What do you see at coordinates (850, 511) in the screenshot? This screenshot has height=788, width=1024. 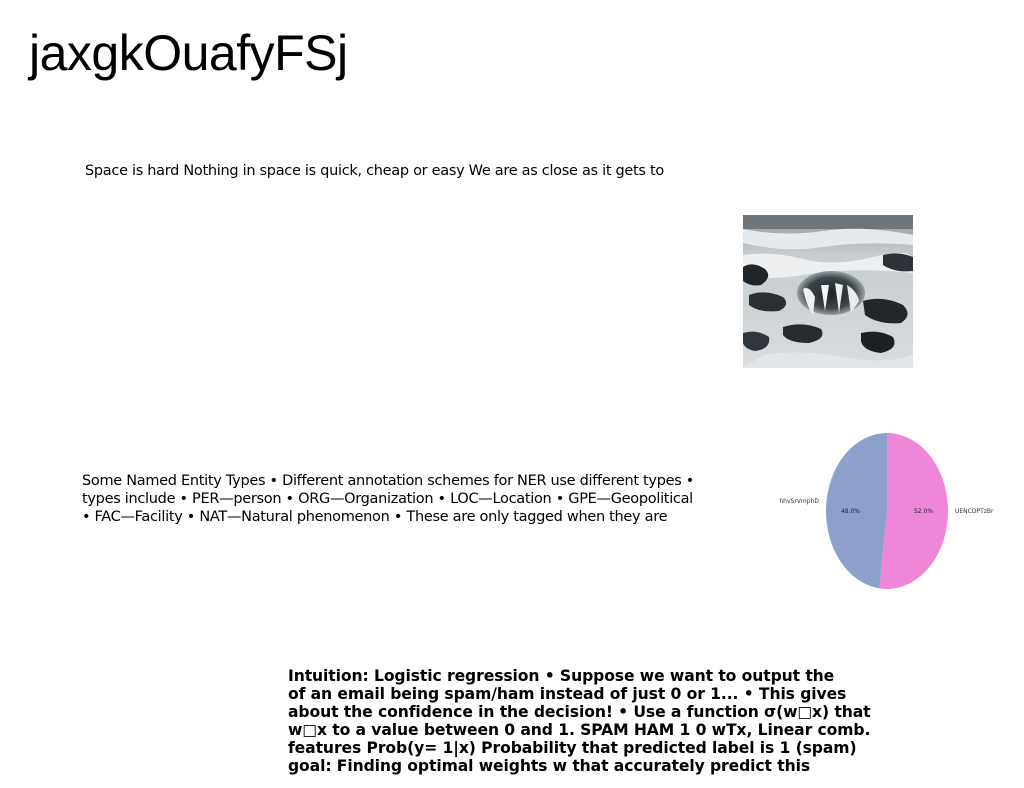 I see `pie-slice-percent-label: 48.0%` at bounding box center [850, 511].